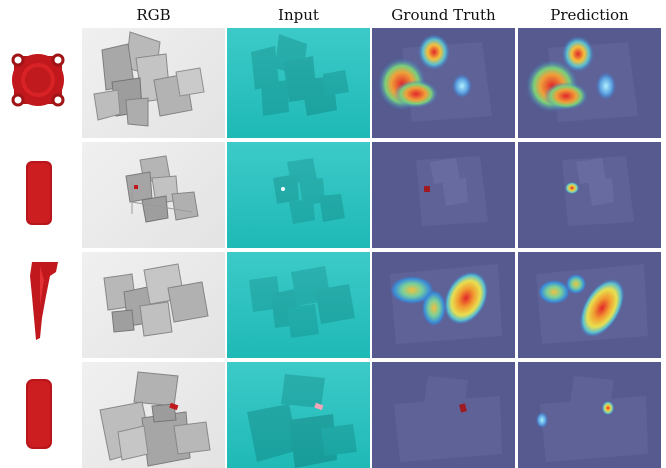 The width and height of the screenshot is (666, 468). I want to click on red-spray-nozzle-icon, so click(44, 301).